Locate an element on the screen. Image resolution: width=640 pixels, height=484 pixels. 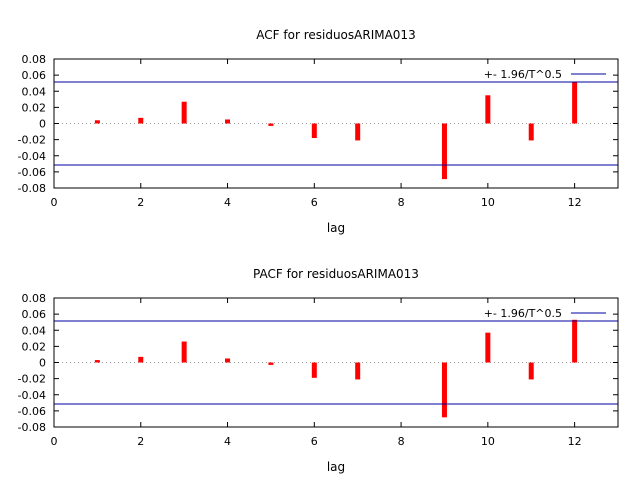
acf-y-tick-label: 0 is located at coordinates (42, 124).